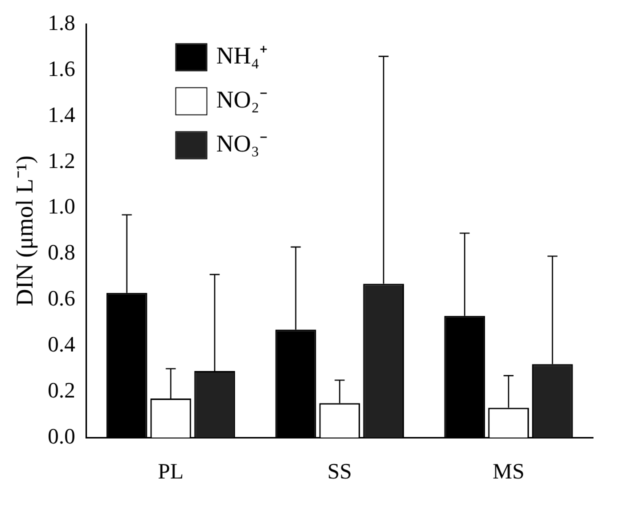 The height and width of the screenshot is (517, 621). Describe the element at coordinates (62, 298) in the screenshot. I see `y-tick-label: 0.6` at that location.